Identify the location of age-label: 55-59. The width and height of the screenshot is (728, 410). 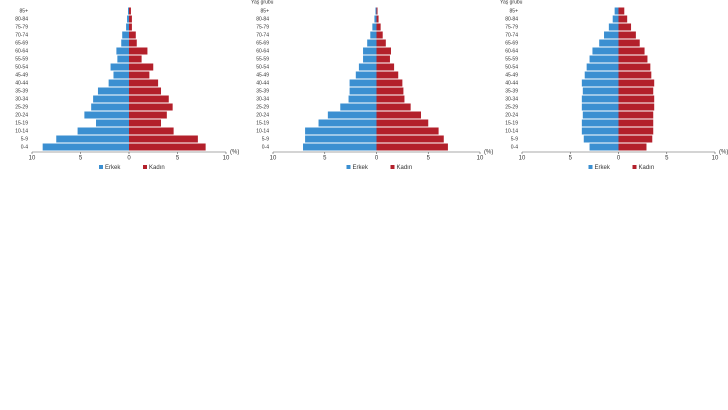
(262, 59).